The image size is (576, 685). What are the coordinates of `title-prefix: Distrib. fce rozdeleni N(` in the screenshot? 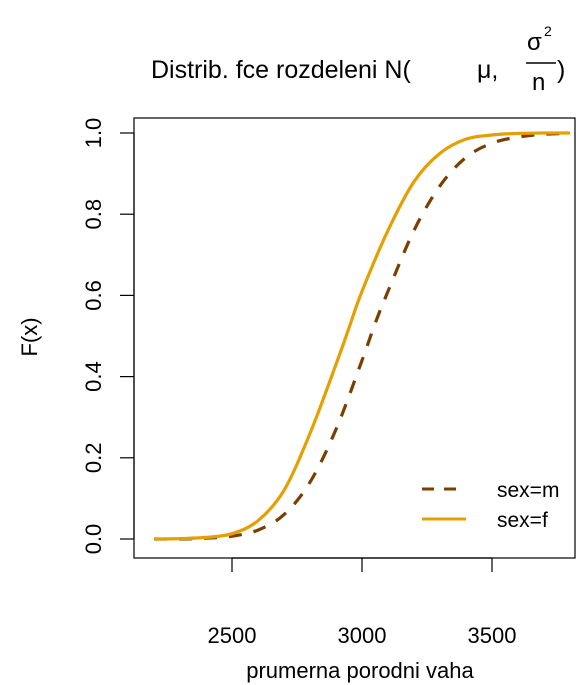 It's located at (281, 70).